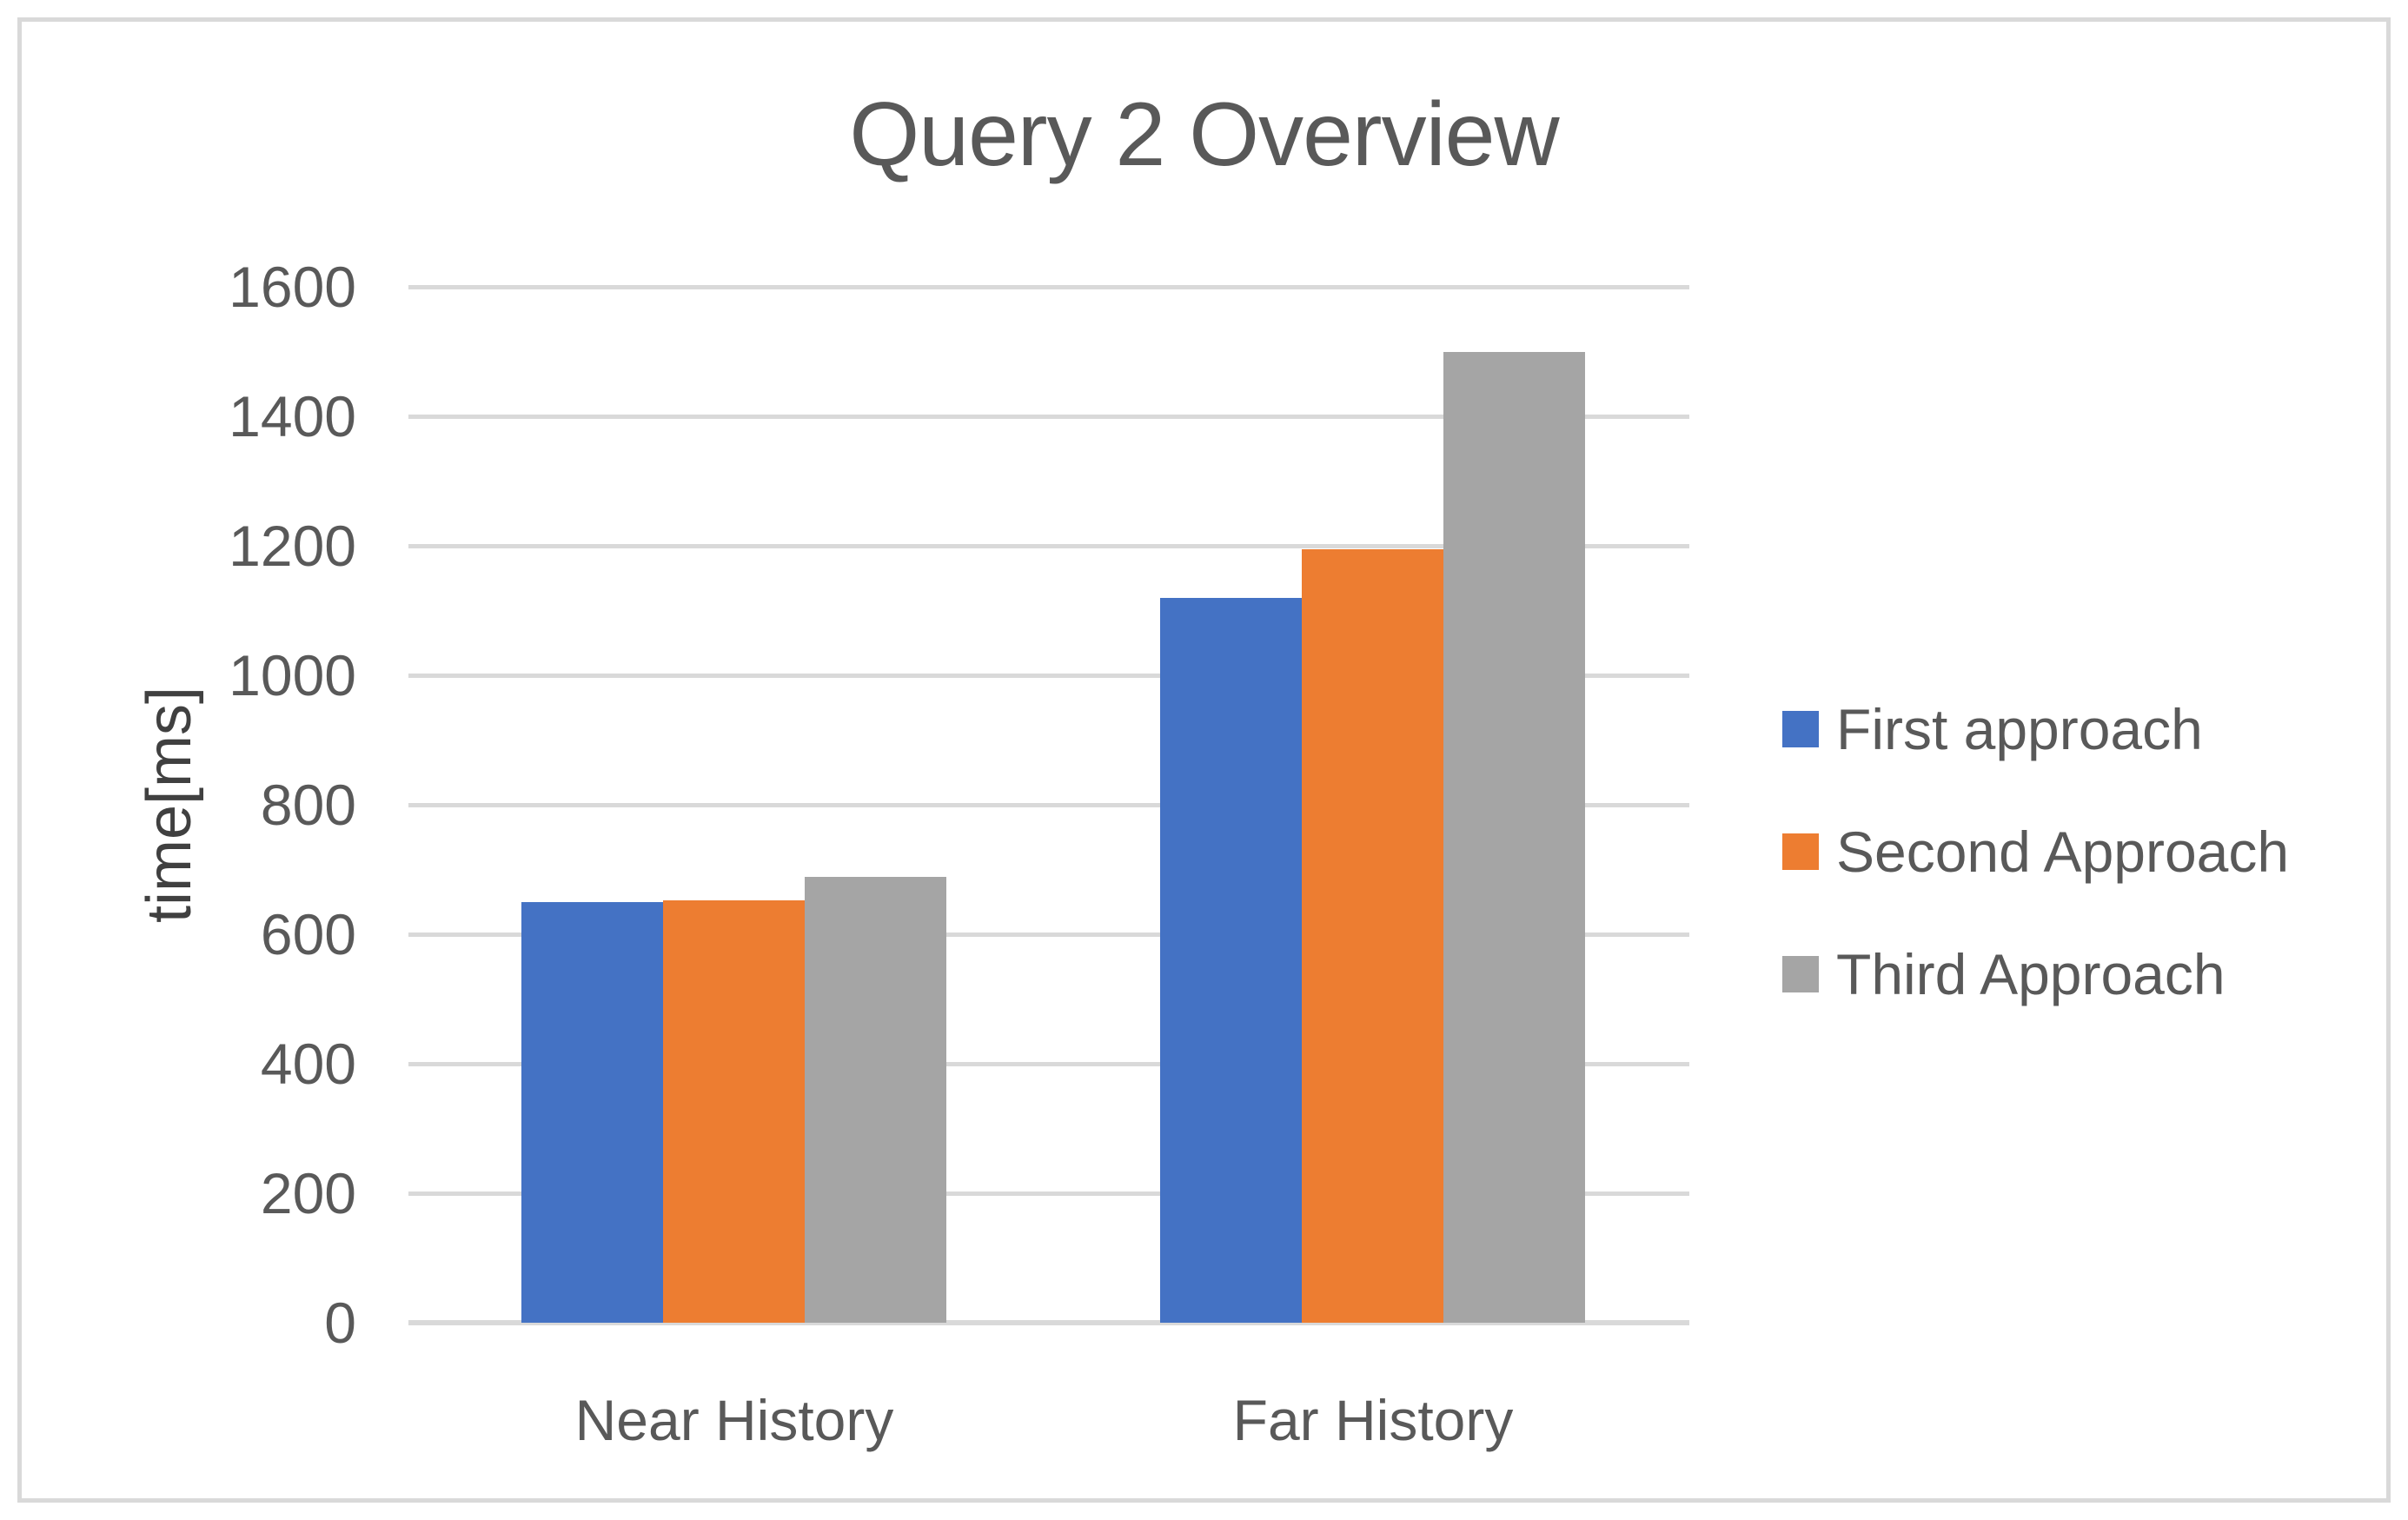 Image resolution: width=2408 pixels, height=1520 pixels. What do you see at coordinates (2063, 852) in the screenshot?
I see `legend-label: Second Approach` at bounding box center [2063, 852].